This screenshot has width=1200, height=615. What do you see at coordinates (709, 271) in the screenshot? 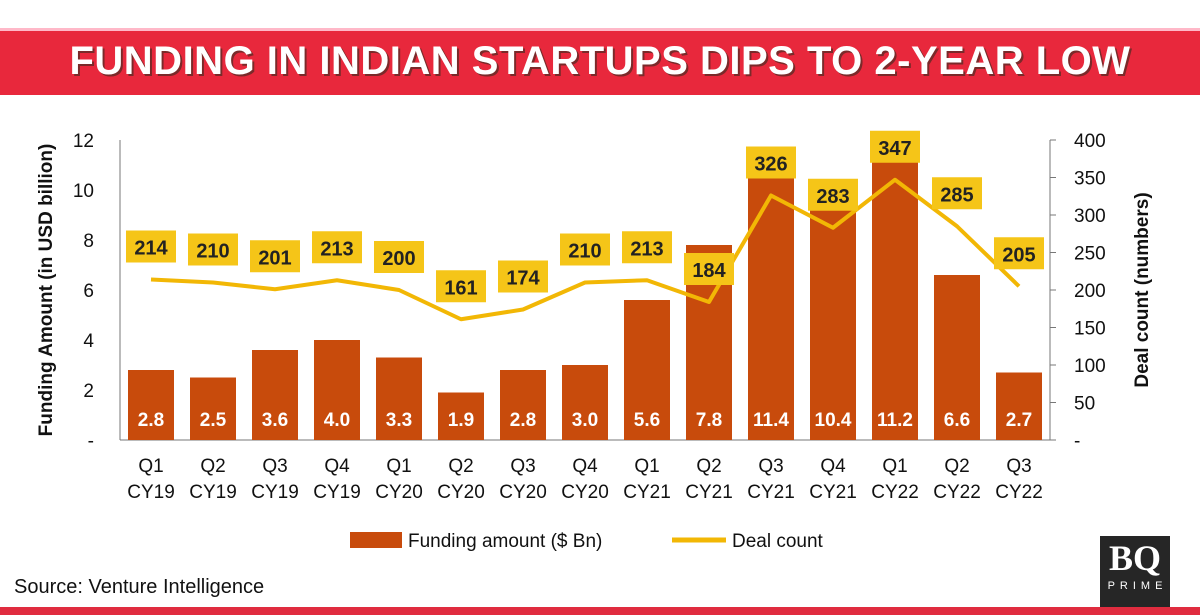
I see `deal-count-label: 184` at bounding box center [709, 271].